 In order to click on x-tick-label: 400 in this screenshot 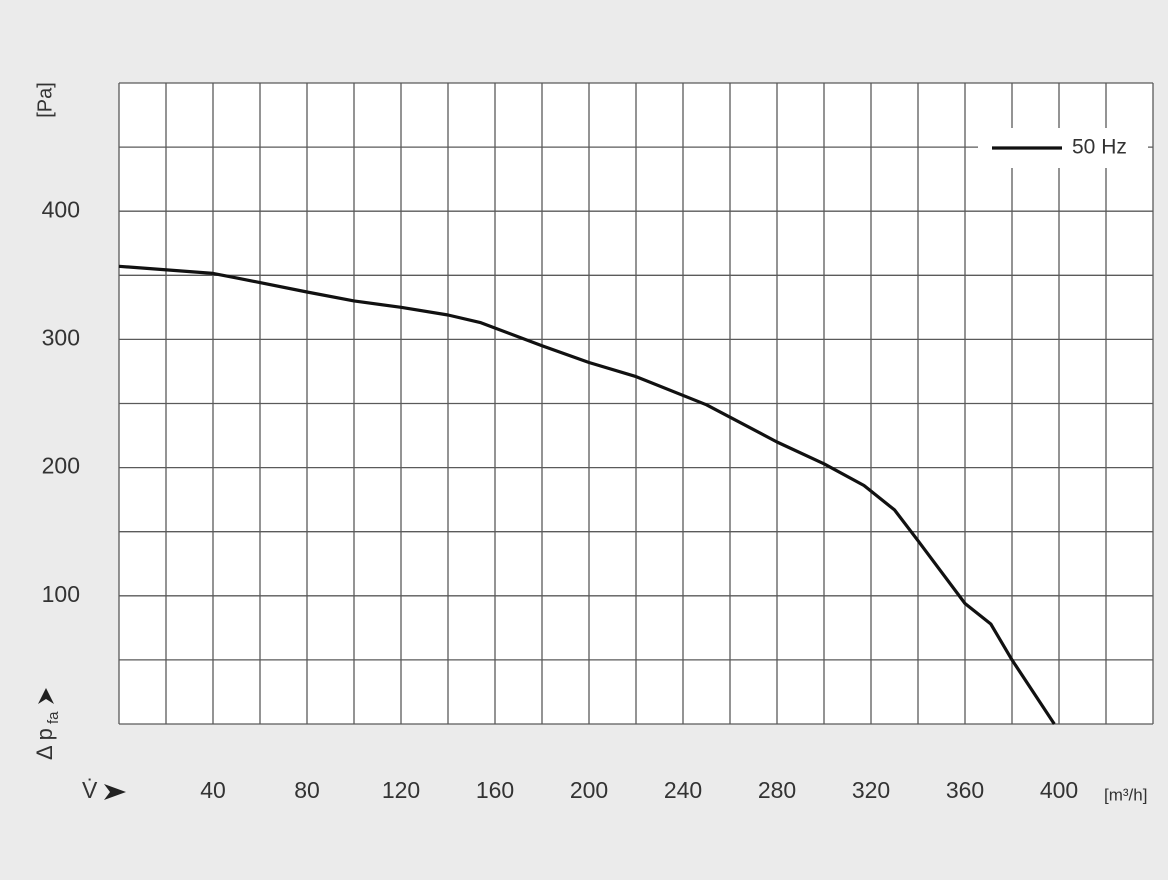, I will do `click(1059, 790)`.